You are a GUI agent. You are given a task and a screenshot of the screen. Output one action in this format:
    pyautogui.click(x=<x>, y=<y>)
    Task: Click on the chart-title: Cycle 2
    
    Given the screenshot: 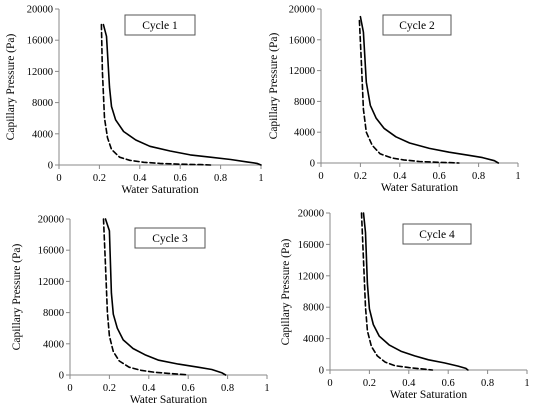 What is the action you would take?
    pyautogui.click(x=417, y=26)
    